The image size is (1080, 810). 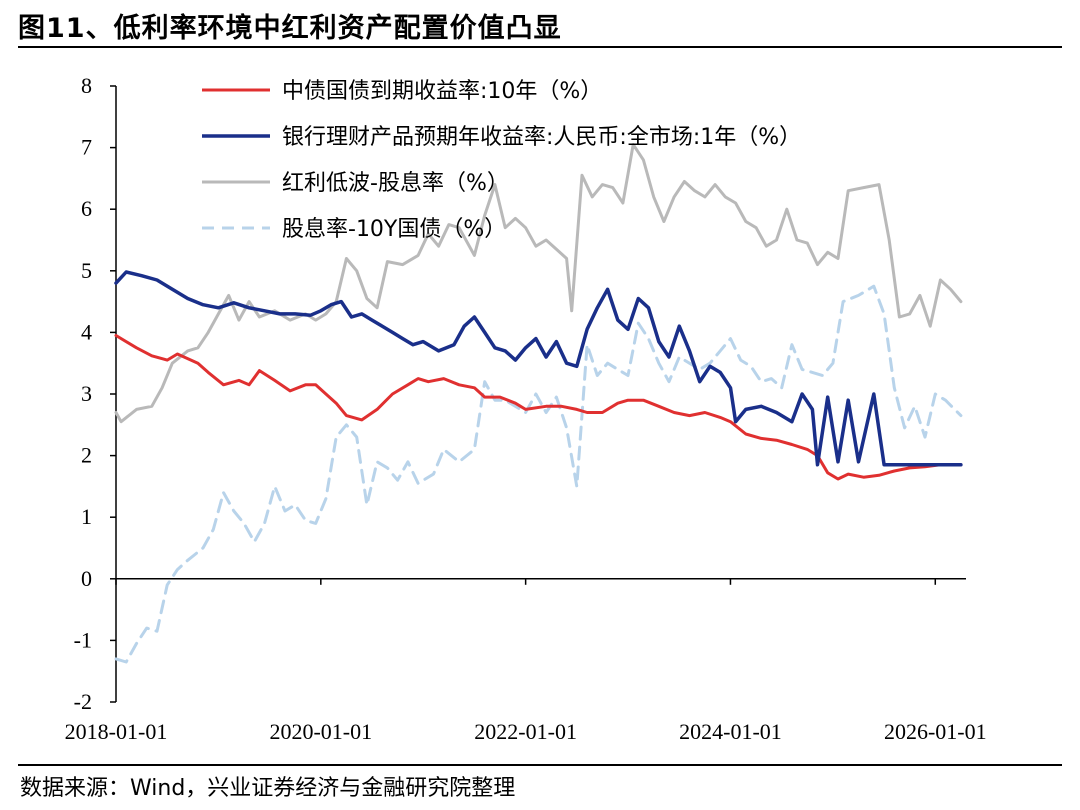 What do you see at coordinates (540, 47) in the screenshot?
I see `title-divider` at bounding box center [540, 47].